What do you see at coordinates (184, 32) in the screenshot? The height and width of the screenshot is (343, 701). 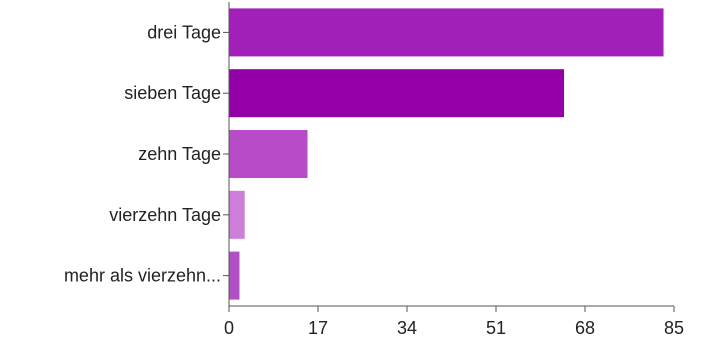 I see `category-label-0: drei Tage` at bounding box center [184, 32].